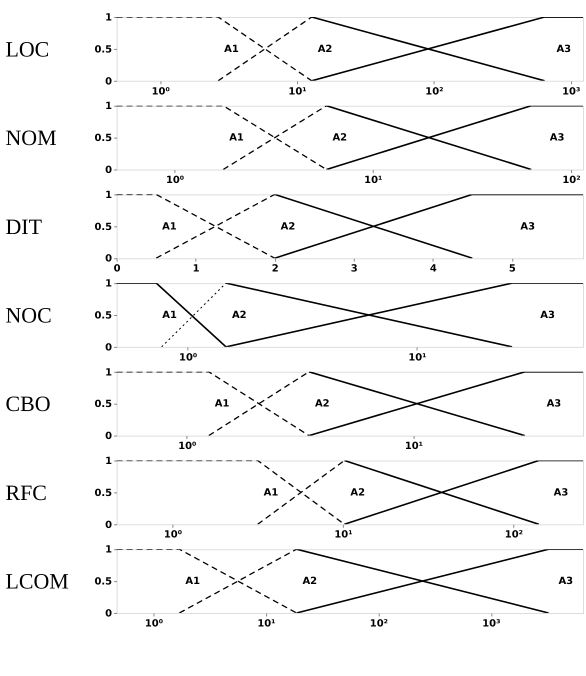 The image size is (586, 676). Describe the element at coordinates (27, 49) in the screenshot. I see `y-axis-title: LOC` at that location.